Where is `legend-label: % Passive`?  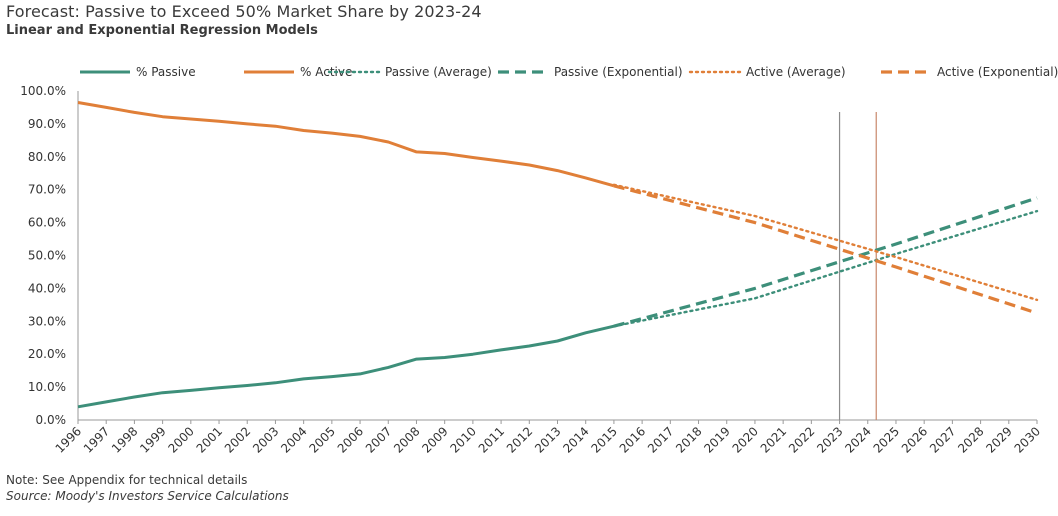 legend-label: % Passive is located at coordinates (166, 72).